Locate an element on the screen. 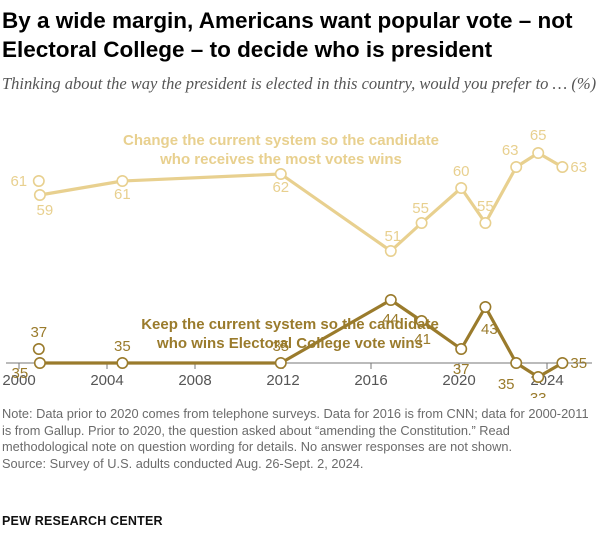 This screenshot has width=600, height=535. data-label: 33 is located at coordinates (538, 394).